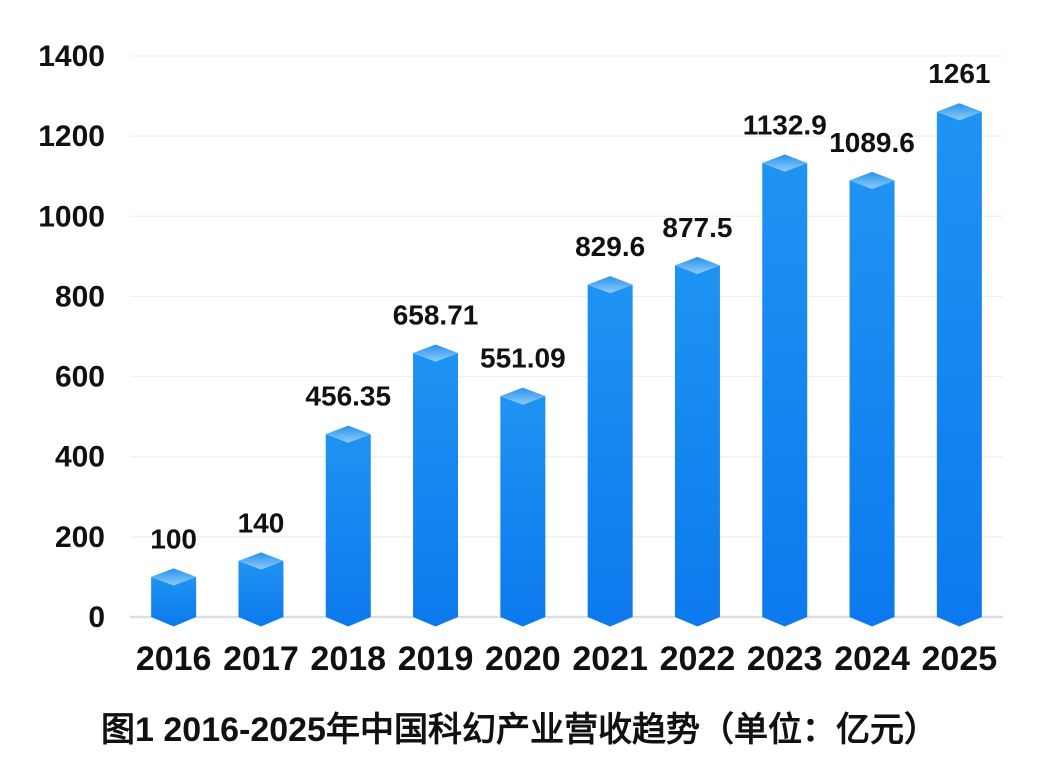  What do you see at coordinates (872, 142) in the screenshot?
I see `value-label-2024: 1089.6` at bounding box center [872, 142].